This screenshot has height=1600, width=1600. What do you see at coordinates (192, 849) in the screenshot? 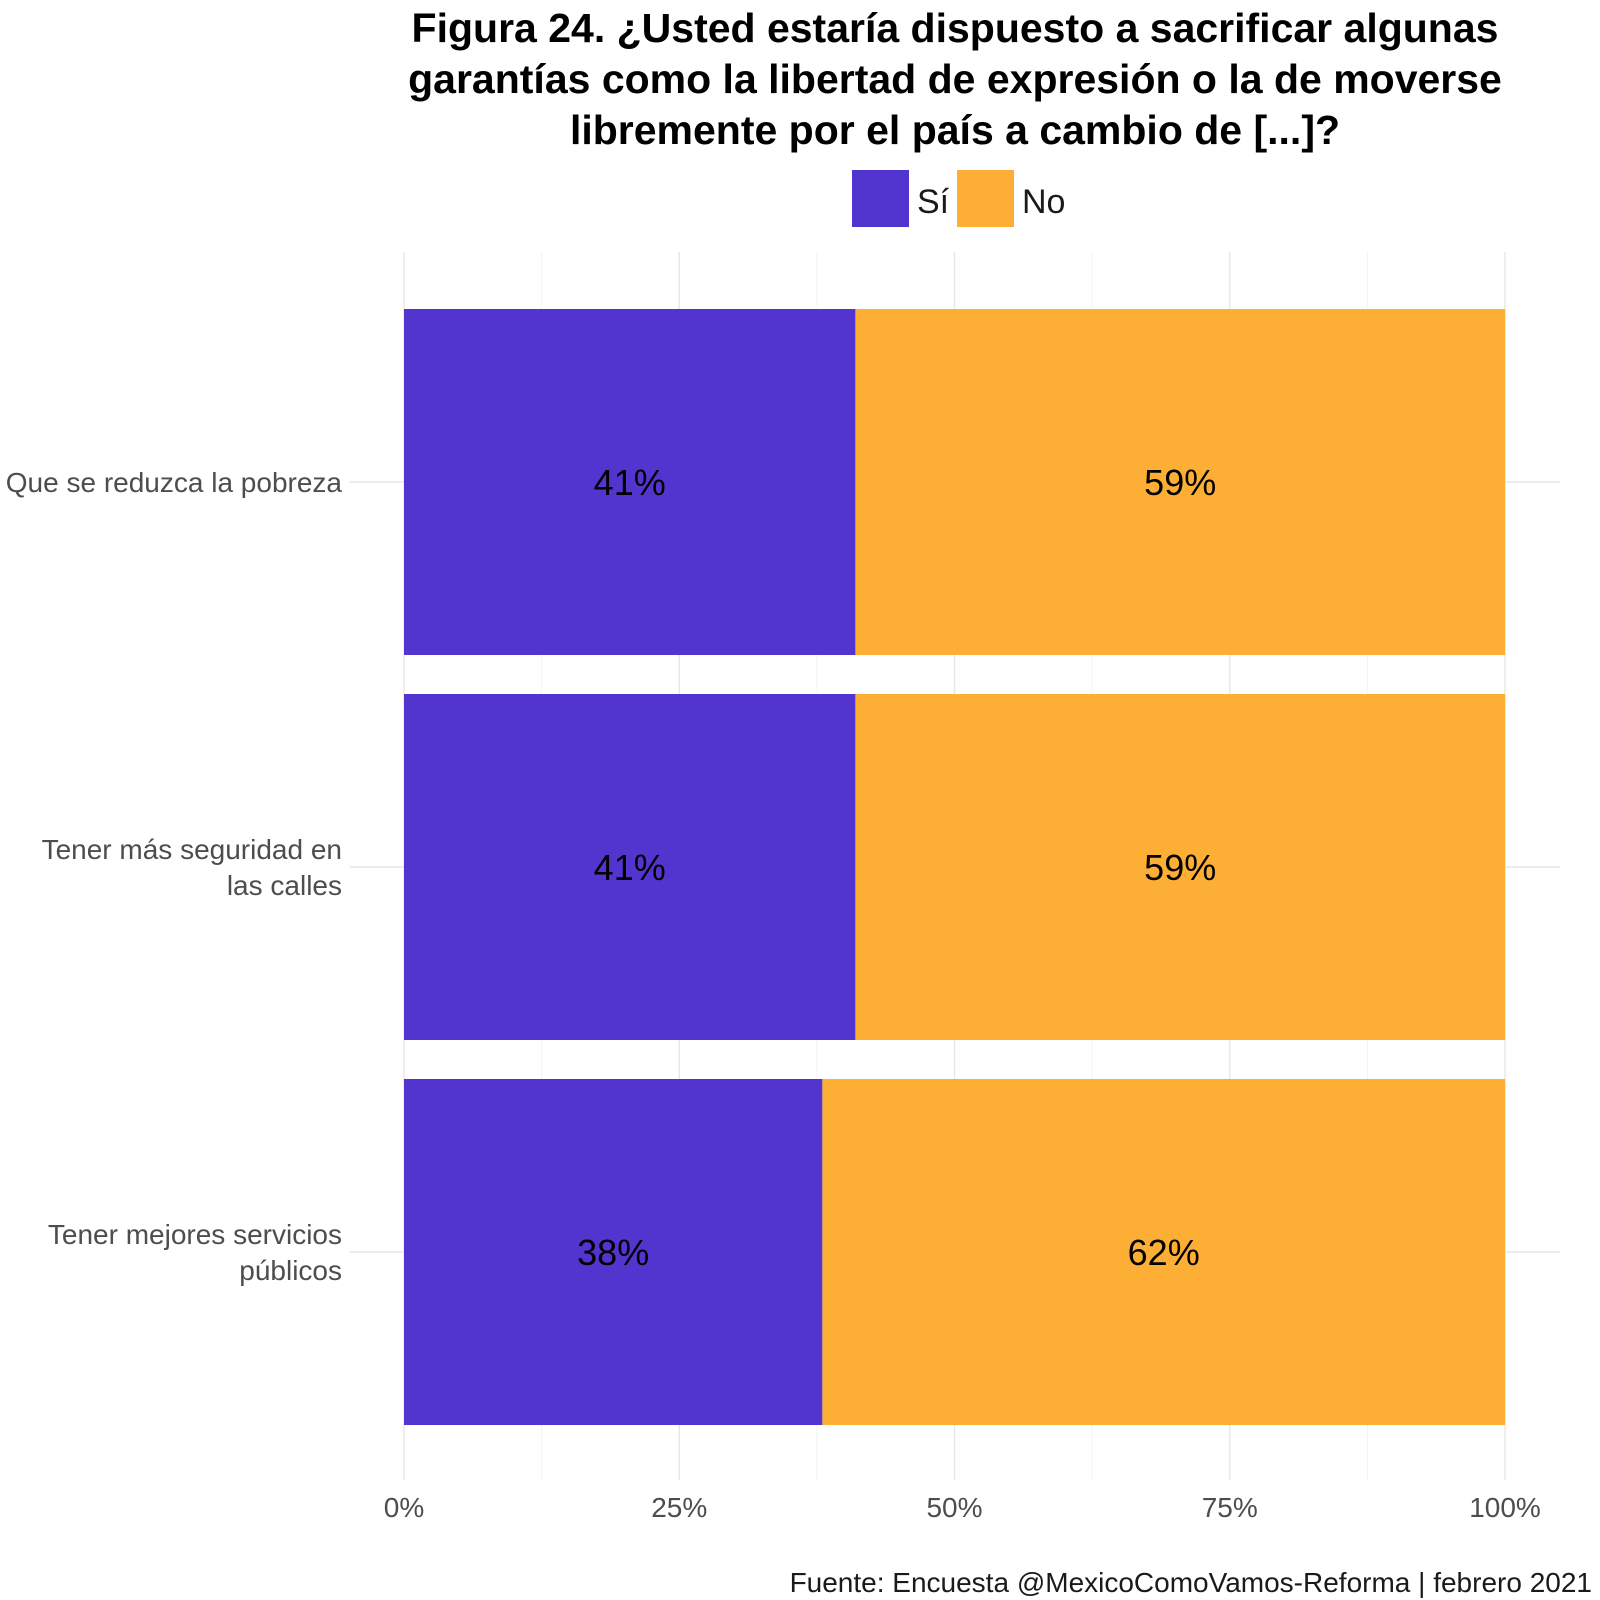
I see `category-label-2: Tener más seguridad en` at bounding box center [192, 849].